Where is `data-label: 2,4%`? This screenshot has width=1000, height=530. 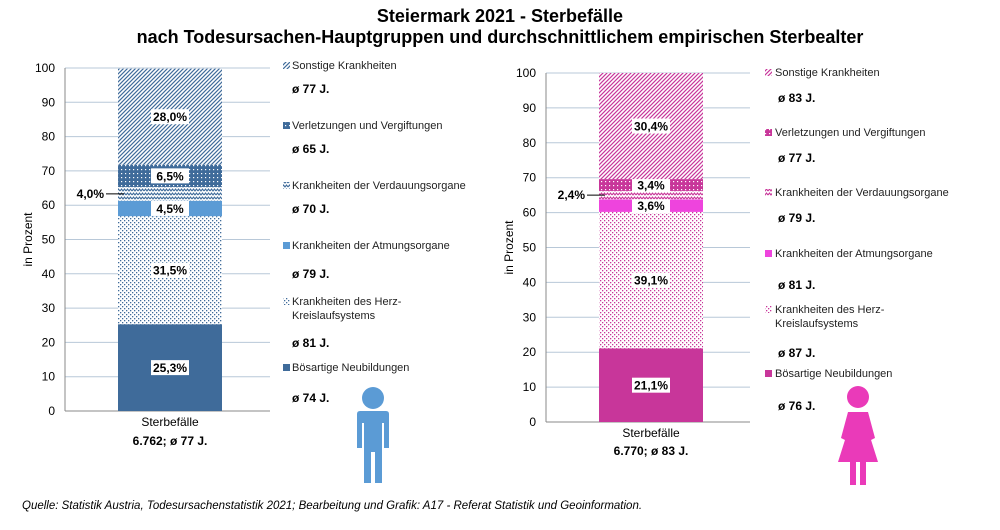
data-label: 2,4% is located at coordinates (572, 195).